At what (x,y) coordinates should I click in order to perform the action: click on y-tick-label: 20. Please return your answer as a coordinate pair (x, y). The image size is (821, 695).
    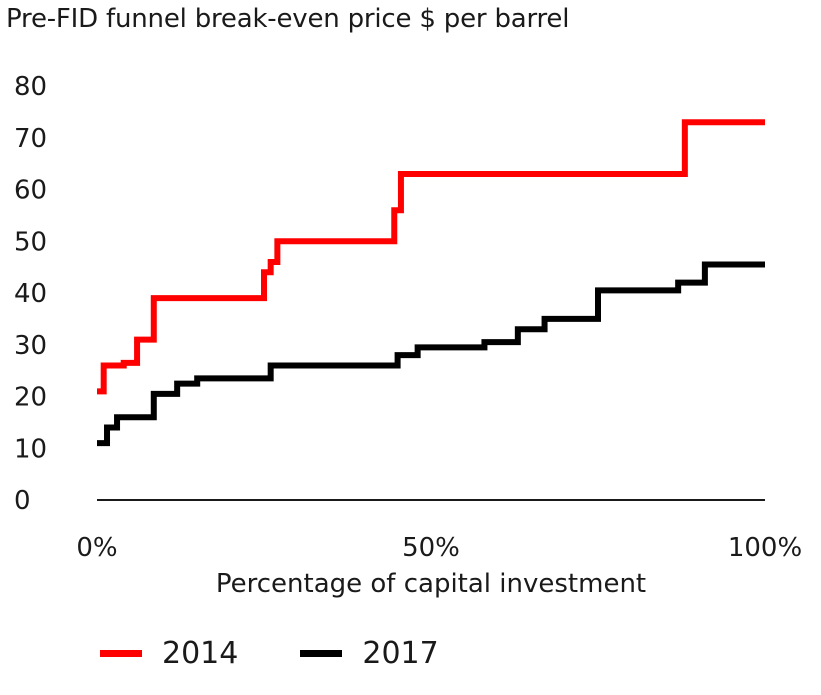
    Looking at the image, I should click on (30, 398).